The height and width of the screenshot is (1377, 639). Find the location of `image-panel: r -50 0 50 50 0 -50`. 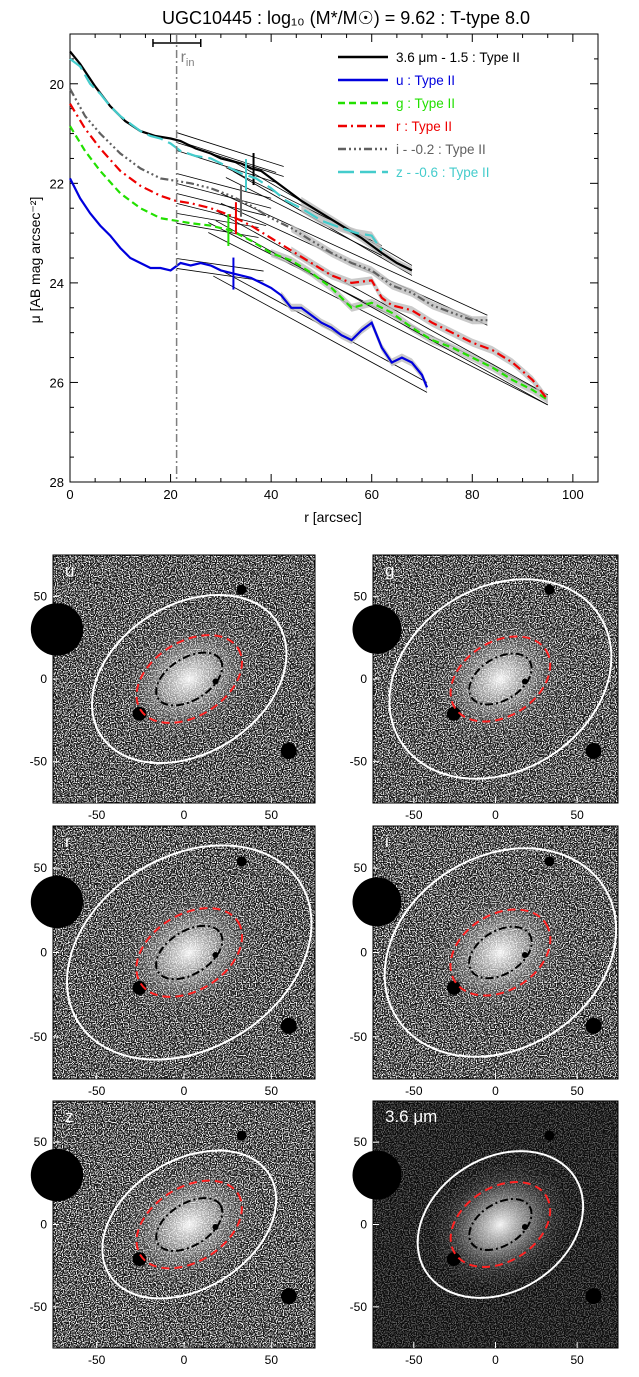

image-panel: r -50 0 50 50 0 -50 is located at coordinates (173, 961).